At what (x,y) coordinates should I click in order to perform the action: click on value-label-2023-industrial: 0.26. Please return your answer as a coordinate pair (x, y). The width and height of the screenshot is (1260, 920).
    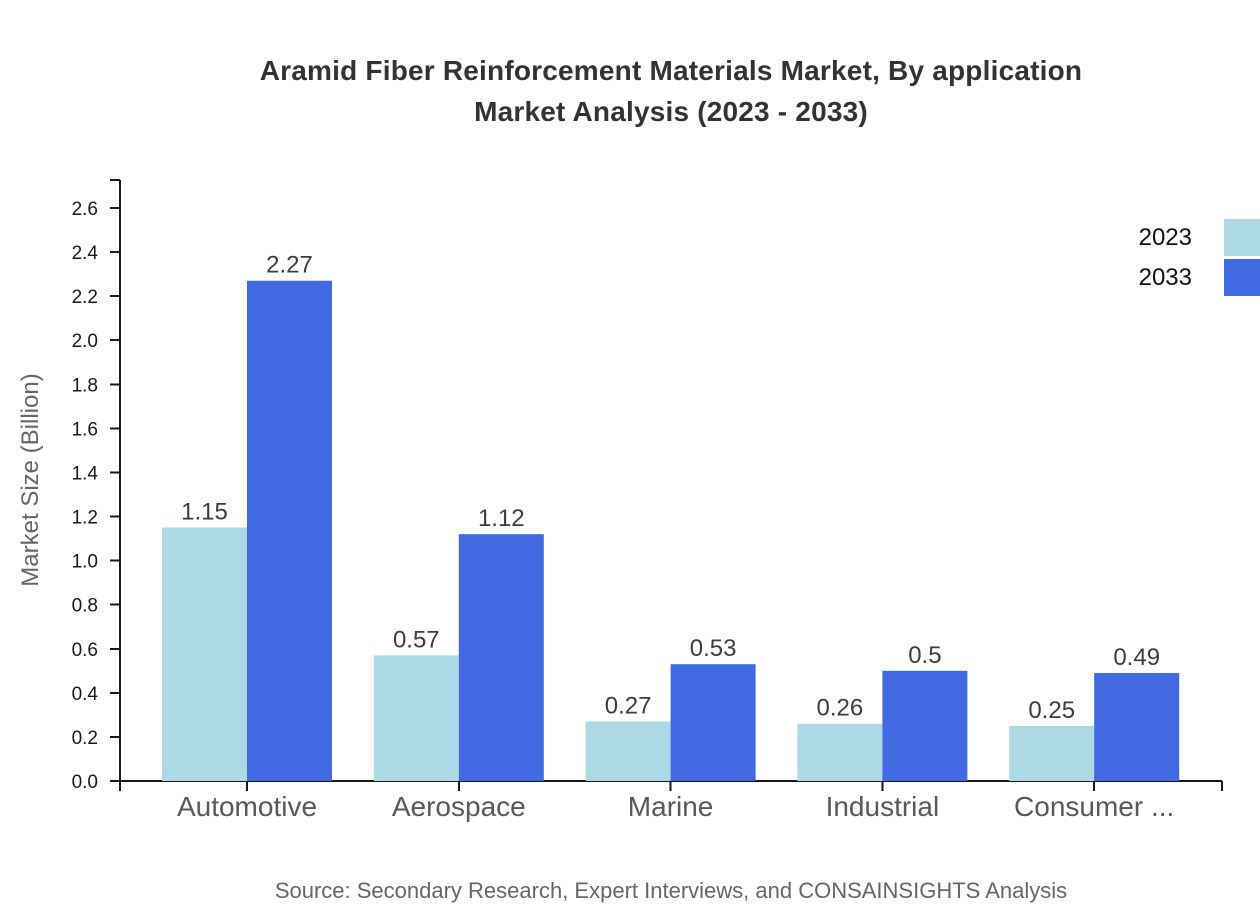
    Looking at the image, I should click on (840, 708).